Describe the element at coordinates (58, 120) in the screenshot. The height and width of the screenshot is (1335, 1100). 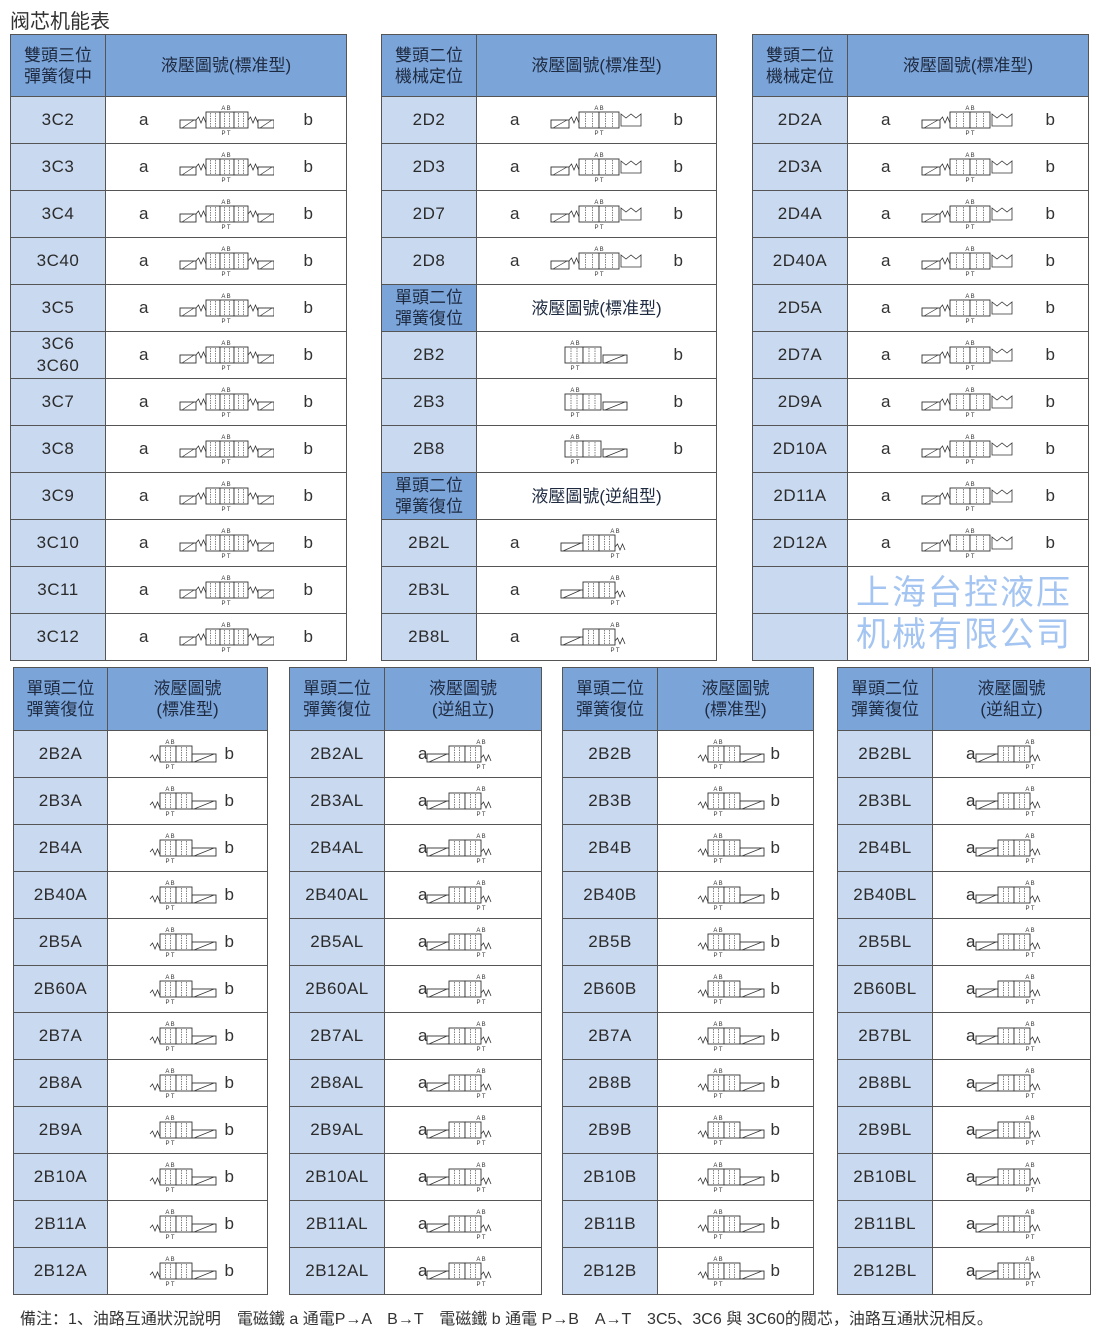
I see `valve-code: 3C2` at that location.